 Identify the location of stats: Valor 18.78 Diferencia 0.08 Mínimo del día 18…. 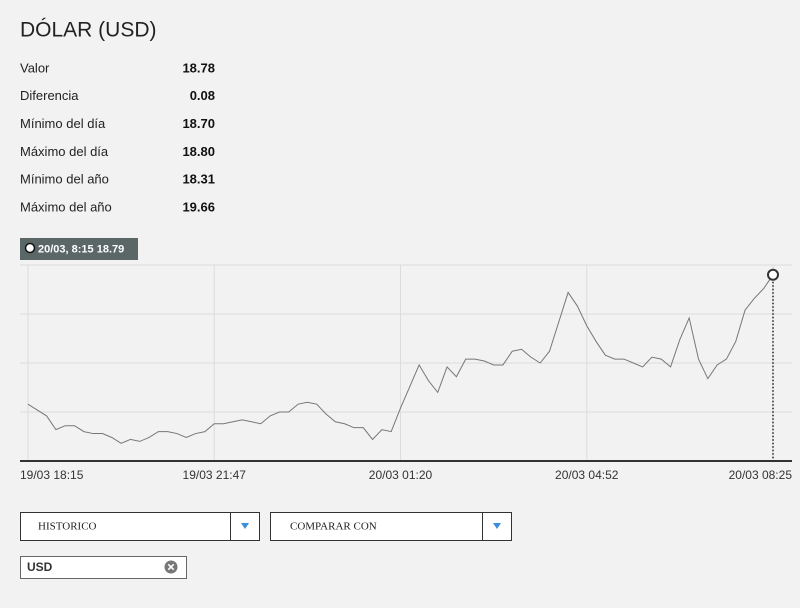
(117, 137).